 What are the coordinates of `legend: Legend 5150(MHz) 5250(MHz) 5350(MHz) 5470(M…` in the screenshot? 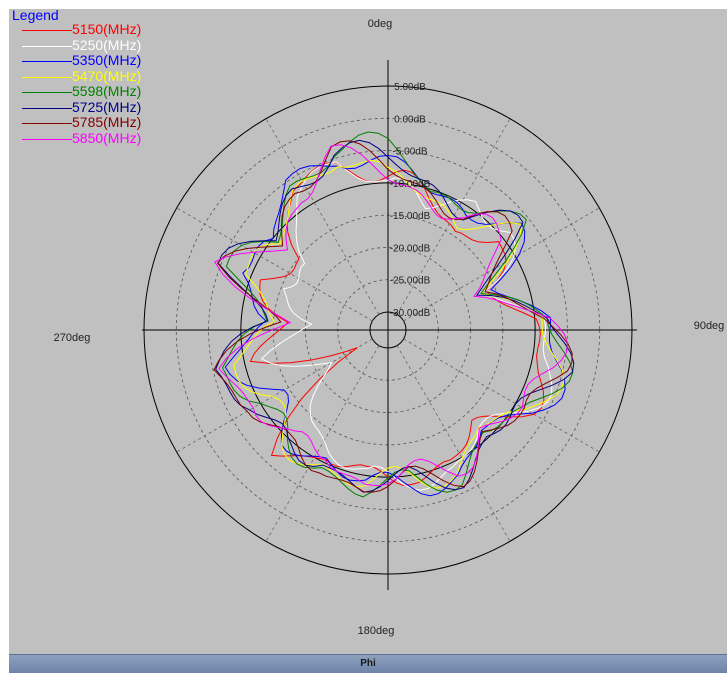 It's located at (82, 77).